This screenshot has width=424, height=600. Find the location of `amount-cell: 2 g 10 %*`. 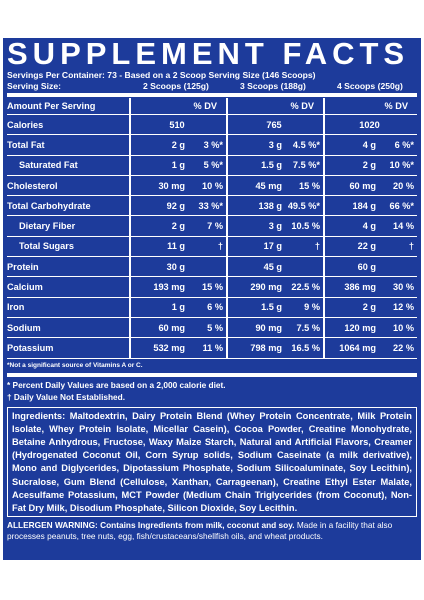

amount-cell: 2 g 10 %* is located at coordinates (370, 165).